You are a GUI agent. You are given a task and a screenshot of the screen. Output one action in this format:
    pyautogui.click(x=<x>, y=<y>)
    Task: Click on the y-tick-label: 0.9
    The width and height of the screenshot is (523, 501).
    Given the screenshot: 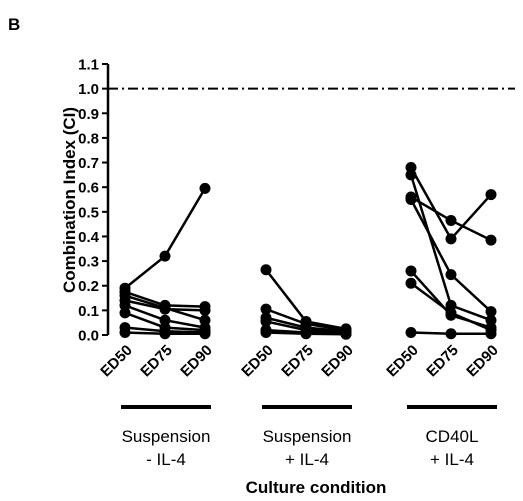 What is the action you would take?
    pyautogui.click(x=88, y=114)
    